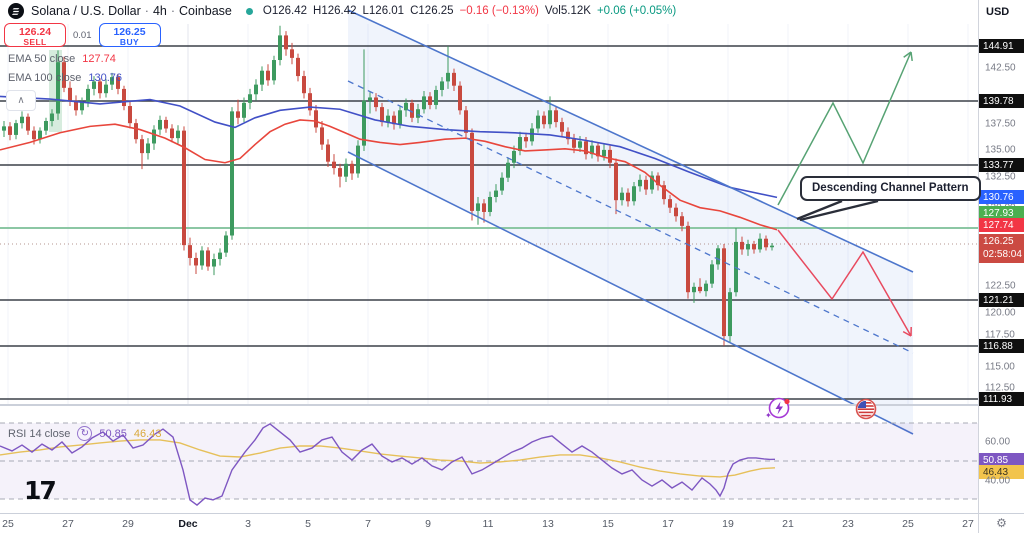  I want to click on flash-events-icon: ✦, so click(778, 411).